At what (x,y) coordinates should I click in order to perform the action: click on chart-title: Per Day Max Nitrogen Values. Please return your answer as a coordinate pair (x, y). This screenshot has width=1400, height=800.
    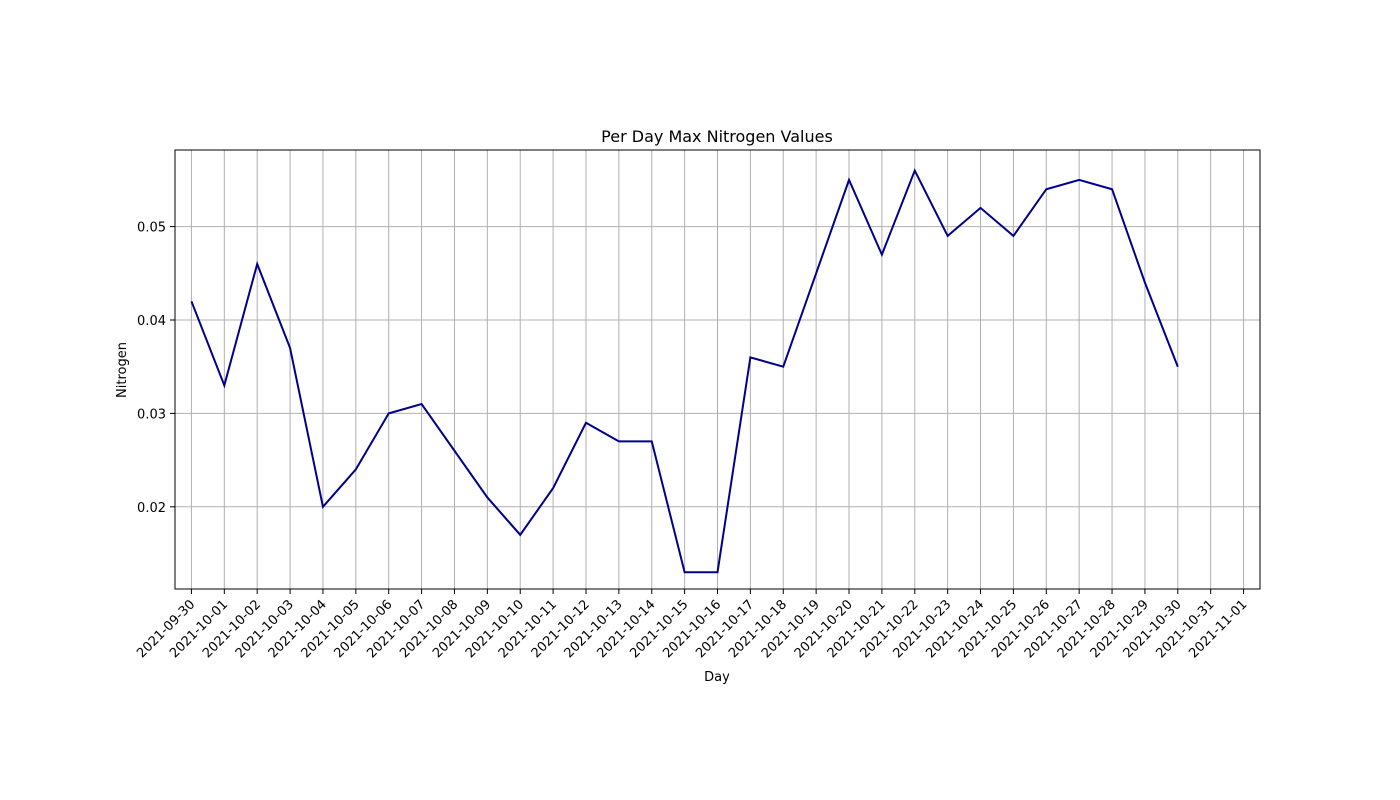
    Looking at the image, I should click on (717, 136).